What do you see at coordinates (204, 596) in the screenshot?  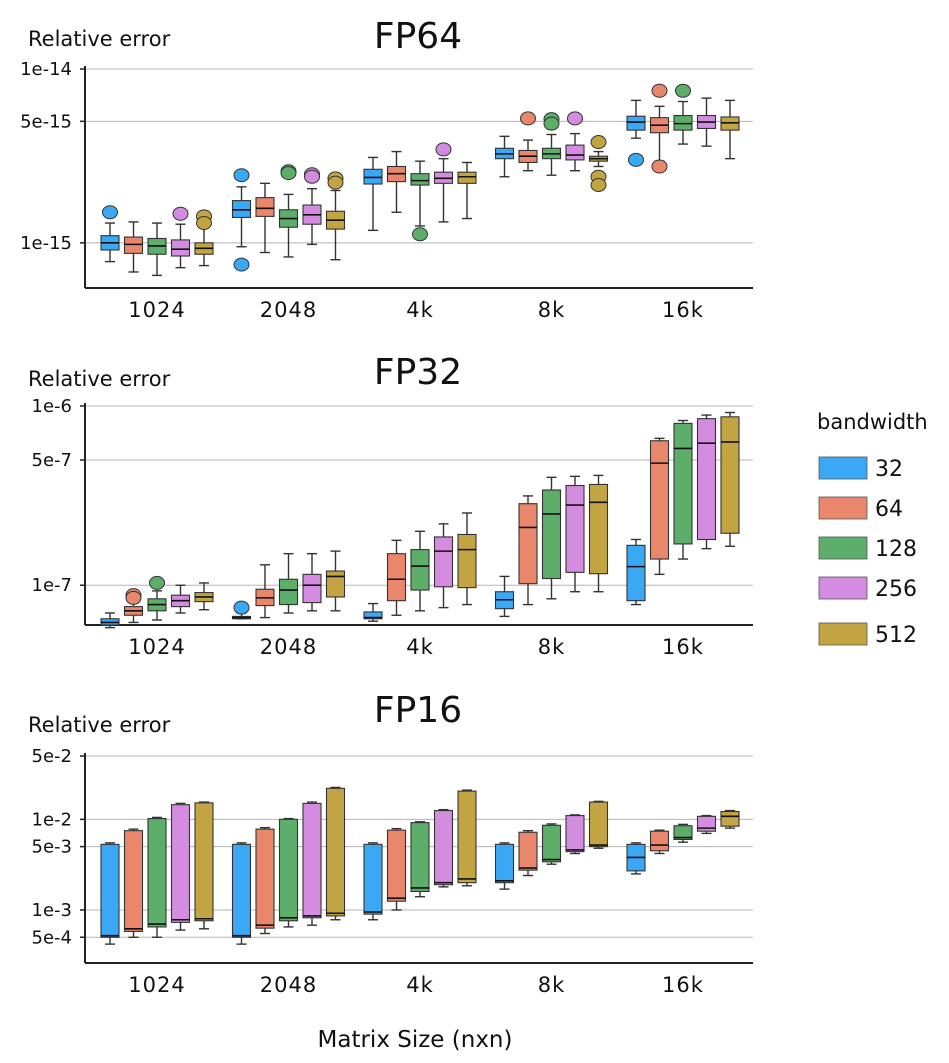 I see `box-1024-bw512` at bounding box center [204, 596].